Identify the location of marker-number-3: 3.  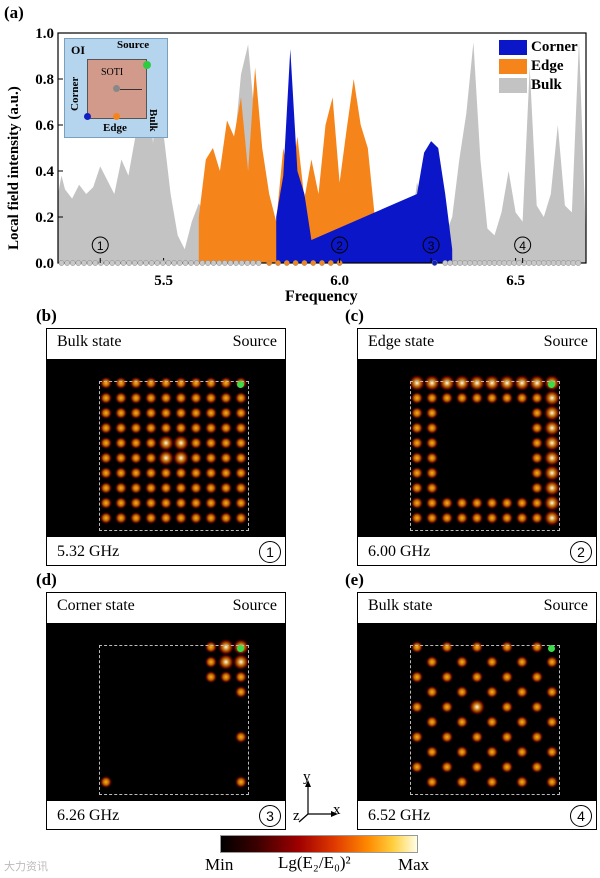
(431, 246).